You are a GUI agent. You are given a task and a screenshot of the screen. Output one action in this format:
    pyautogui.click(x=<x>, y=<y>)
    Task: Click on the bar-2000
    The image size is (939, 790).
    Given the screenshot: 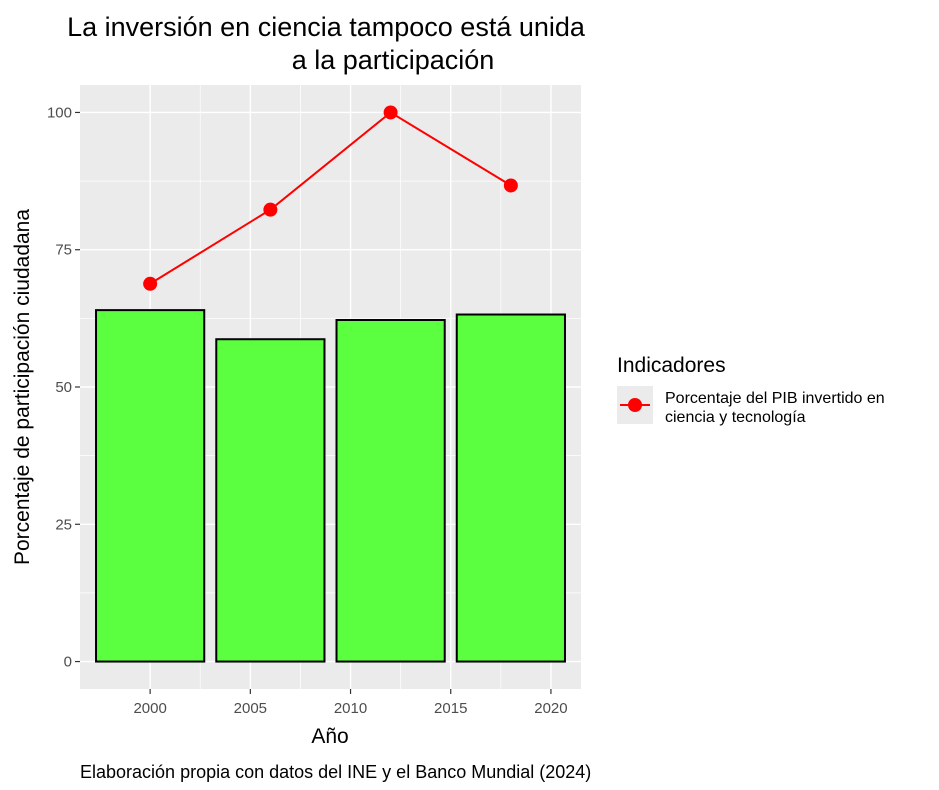 What is the action you would take?
    pyautogui.click(x=150, y=486)
    